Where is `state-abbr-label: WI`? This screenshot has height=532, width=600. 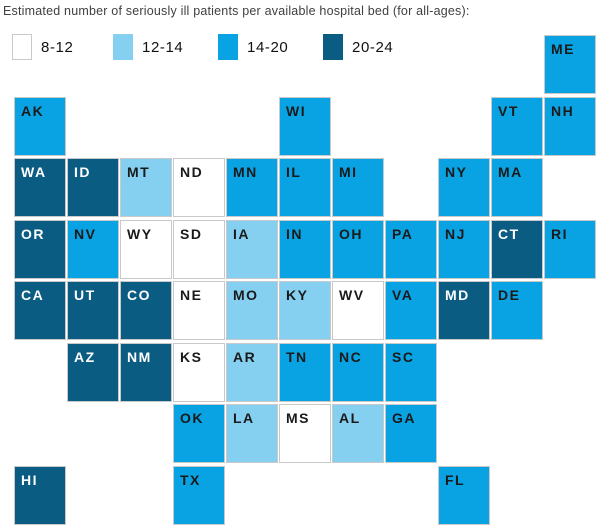
state-abbr-label: WI is located at coordinates (296, 111).